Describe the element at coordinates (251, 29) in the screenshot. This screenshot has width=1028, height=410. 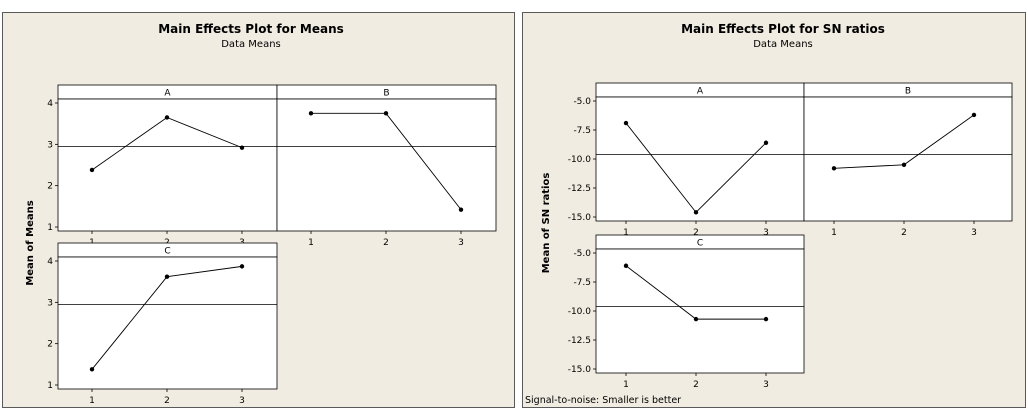
I see `chart-title: Main Effects Plot for Means` at that location.